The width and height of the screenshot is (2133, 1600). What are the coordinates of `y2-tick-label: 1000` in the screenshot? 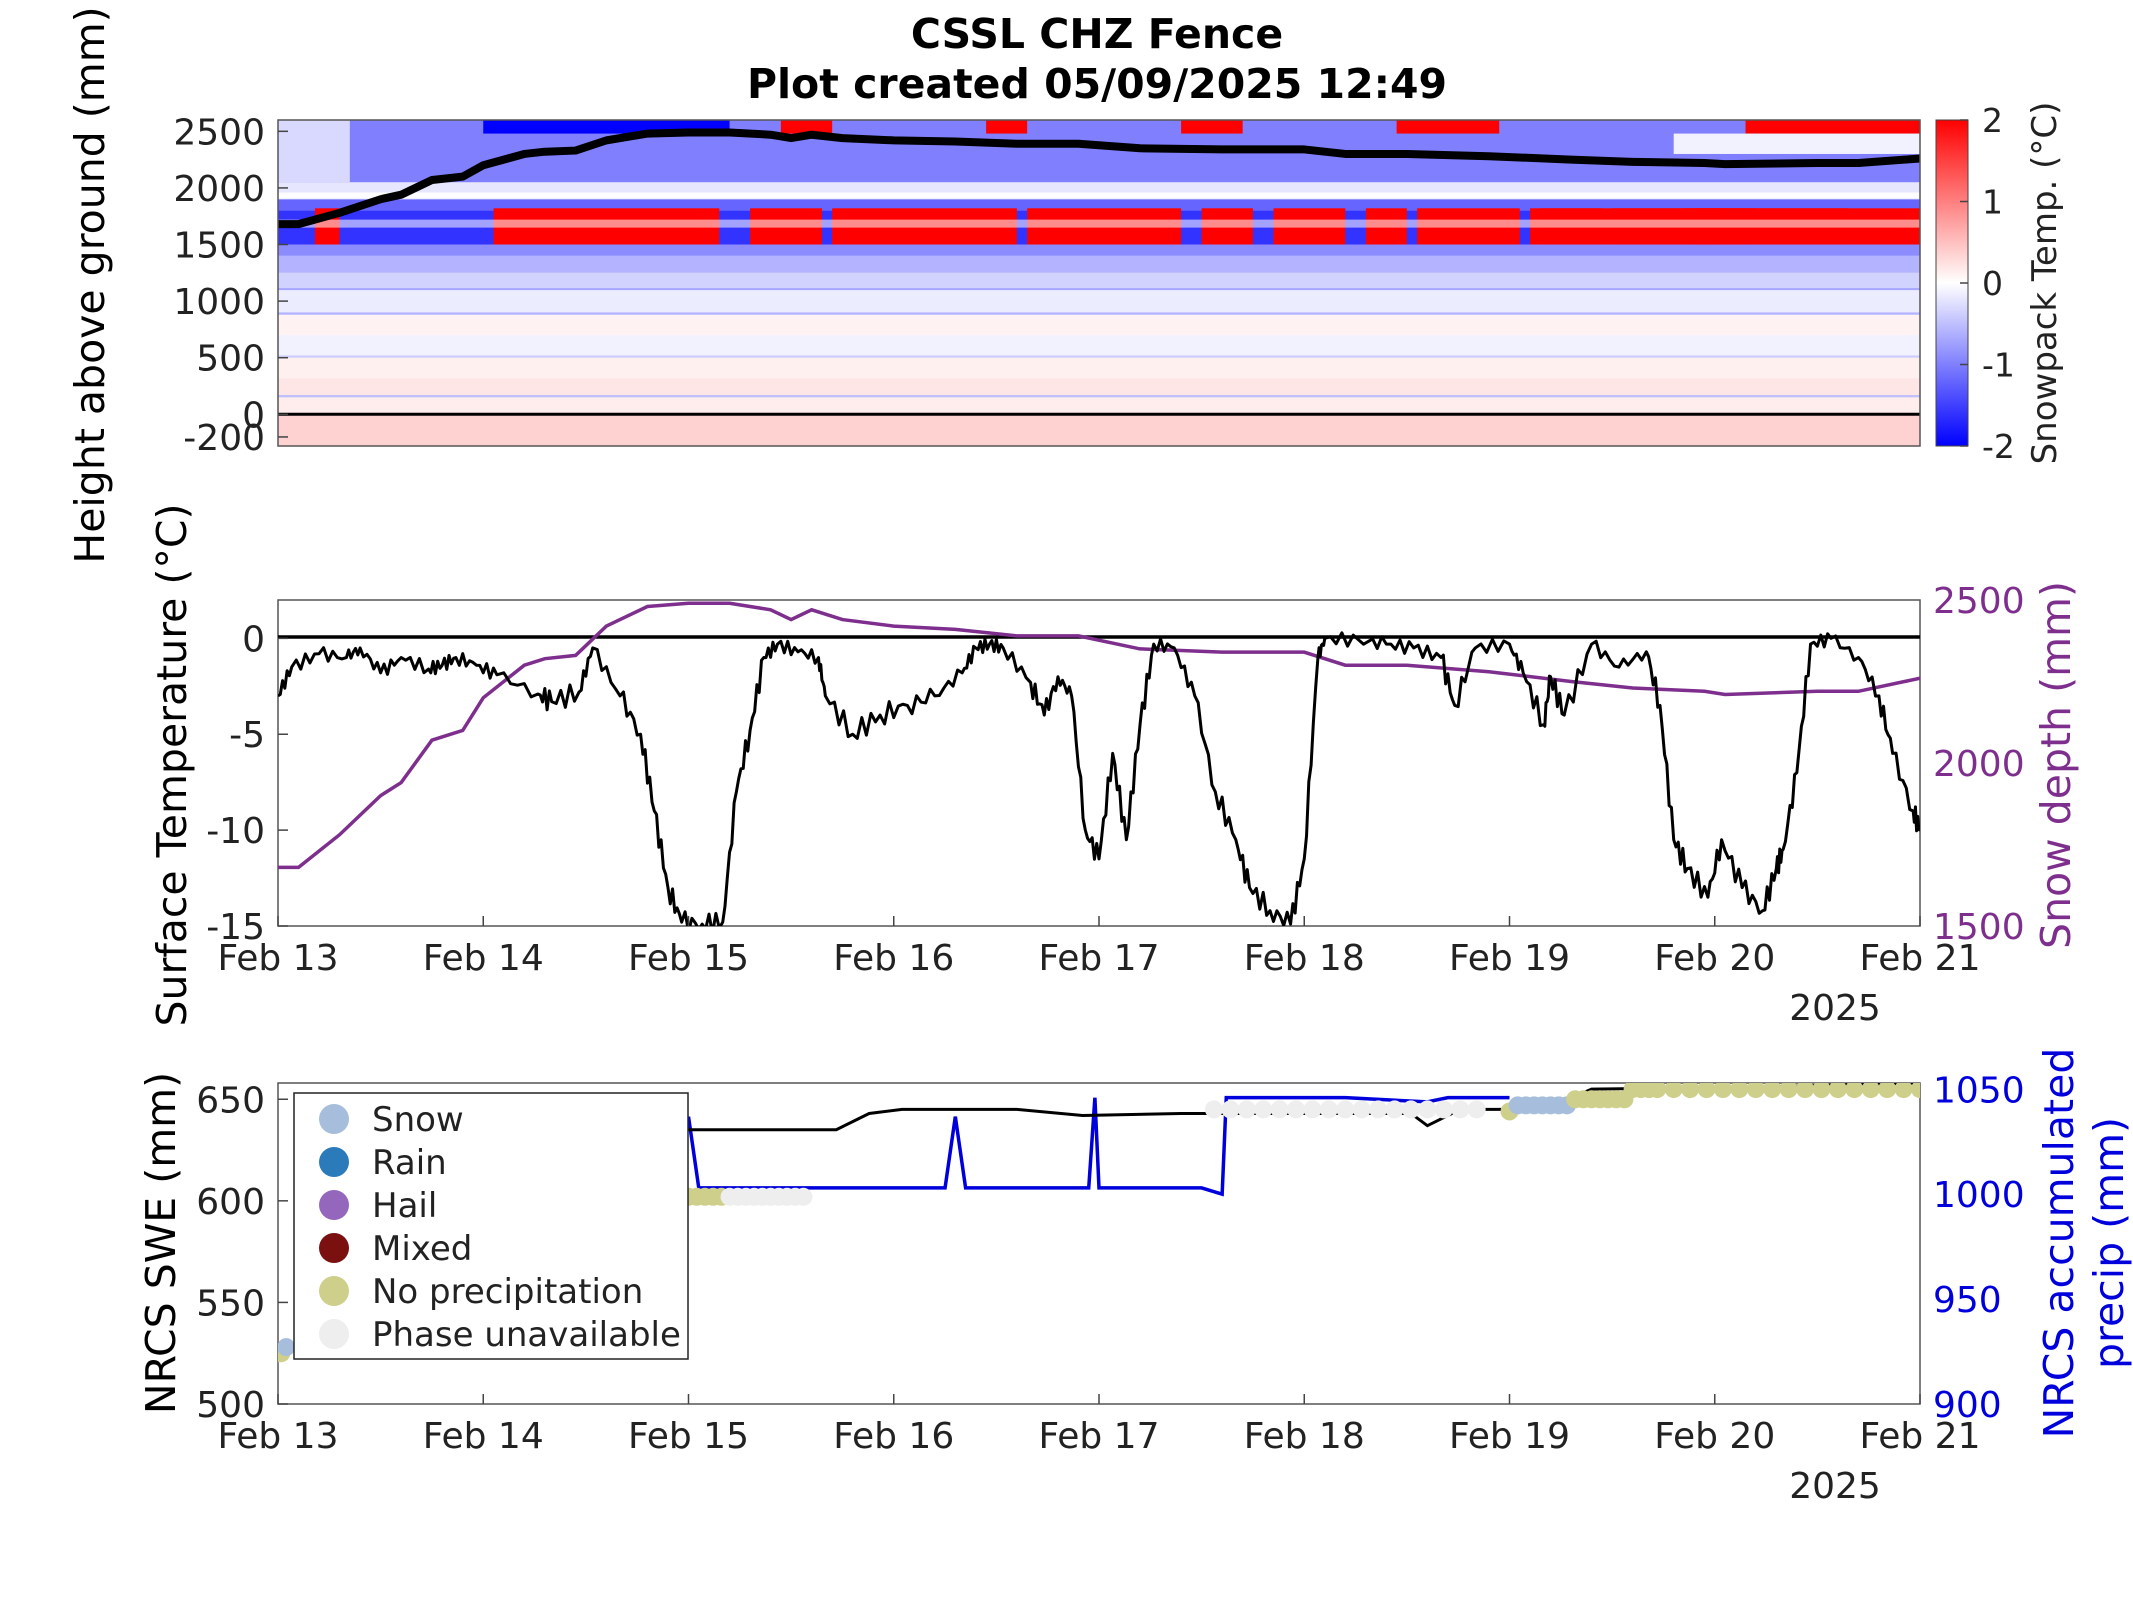 It's located at (1979, 1195).